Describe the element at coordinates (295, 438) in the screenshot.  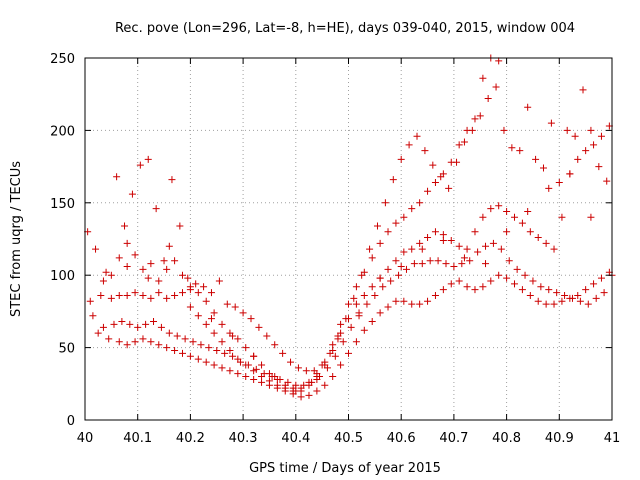
I see `x-tick-label: 40.4` at that location.